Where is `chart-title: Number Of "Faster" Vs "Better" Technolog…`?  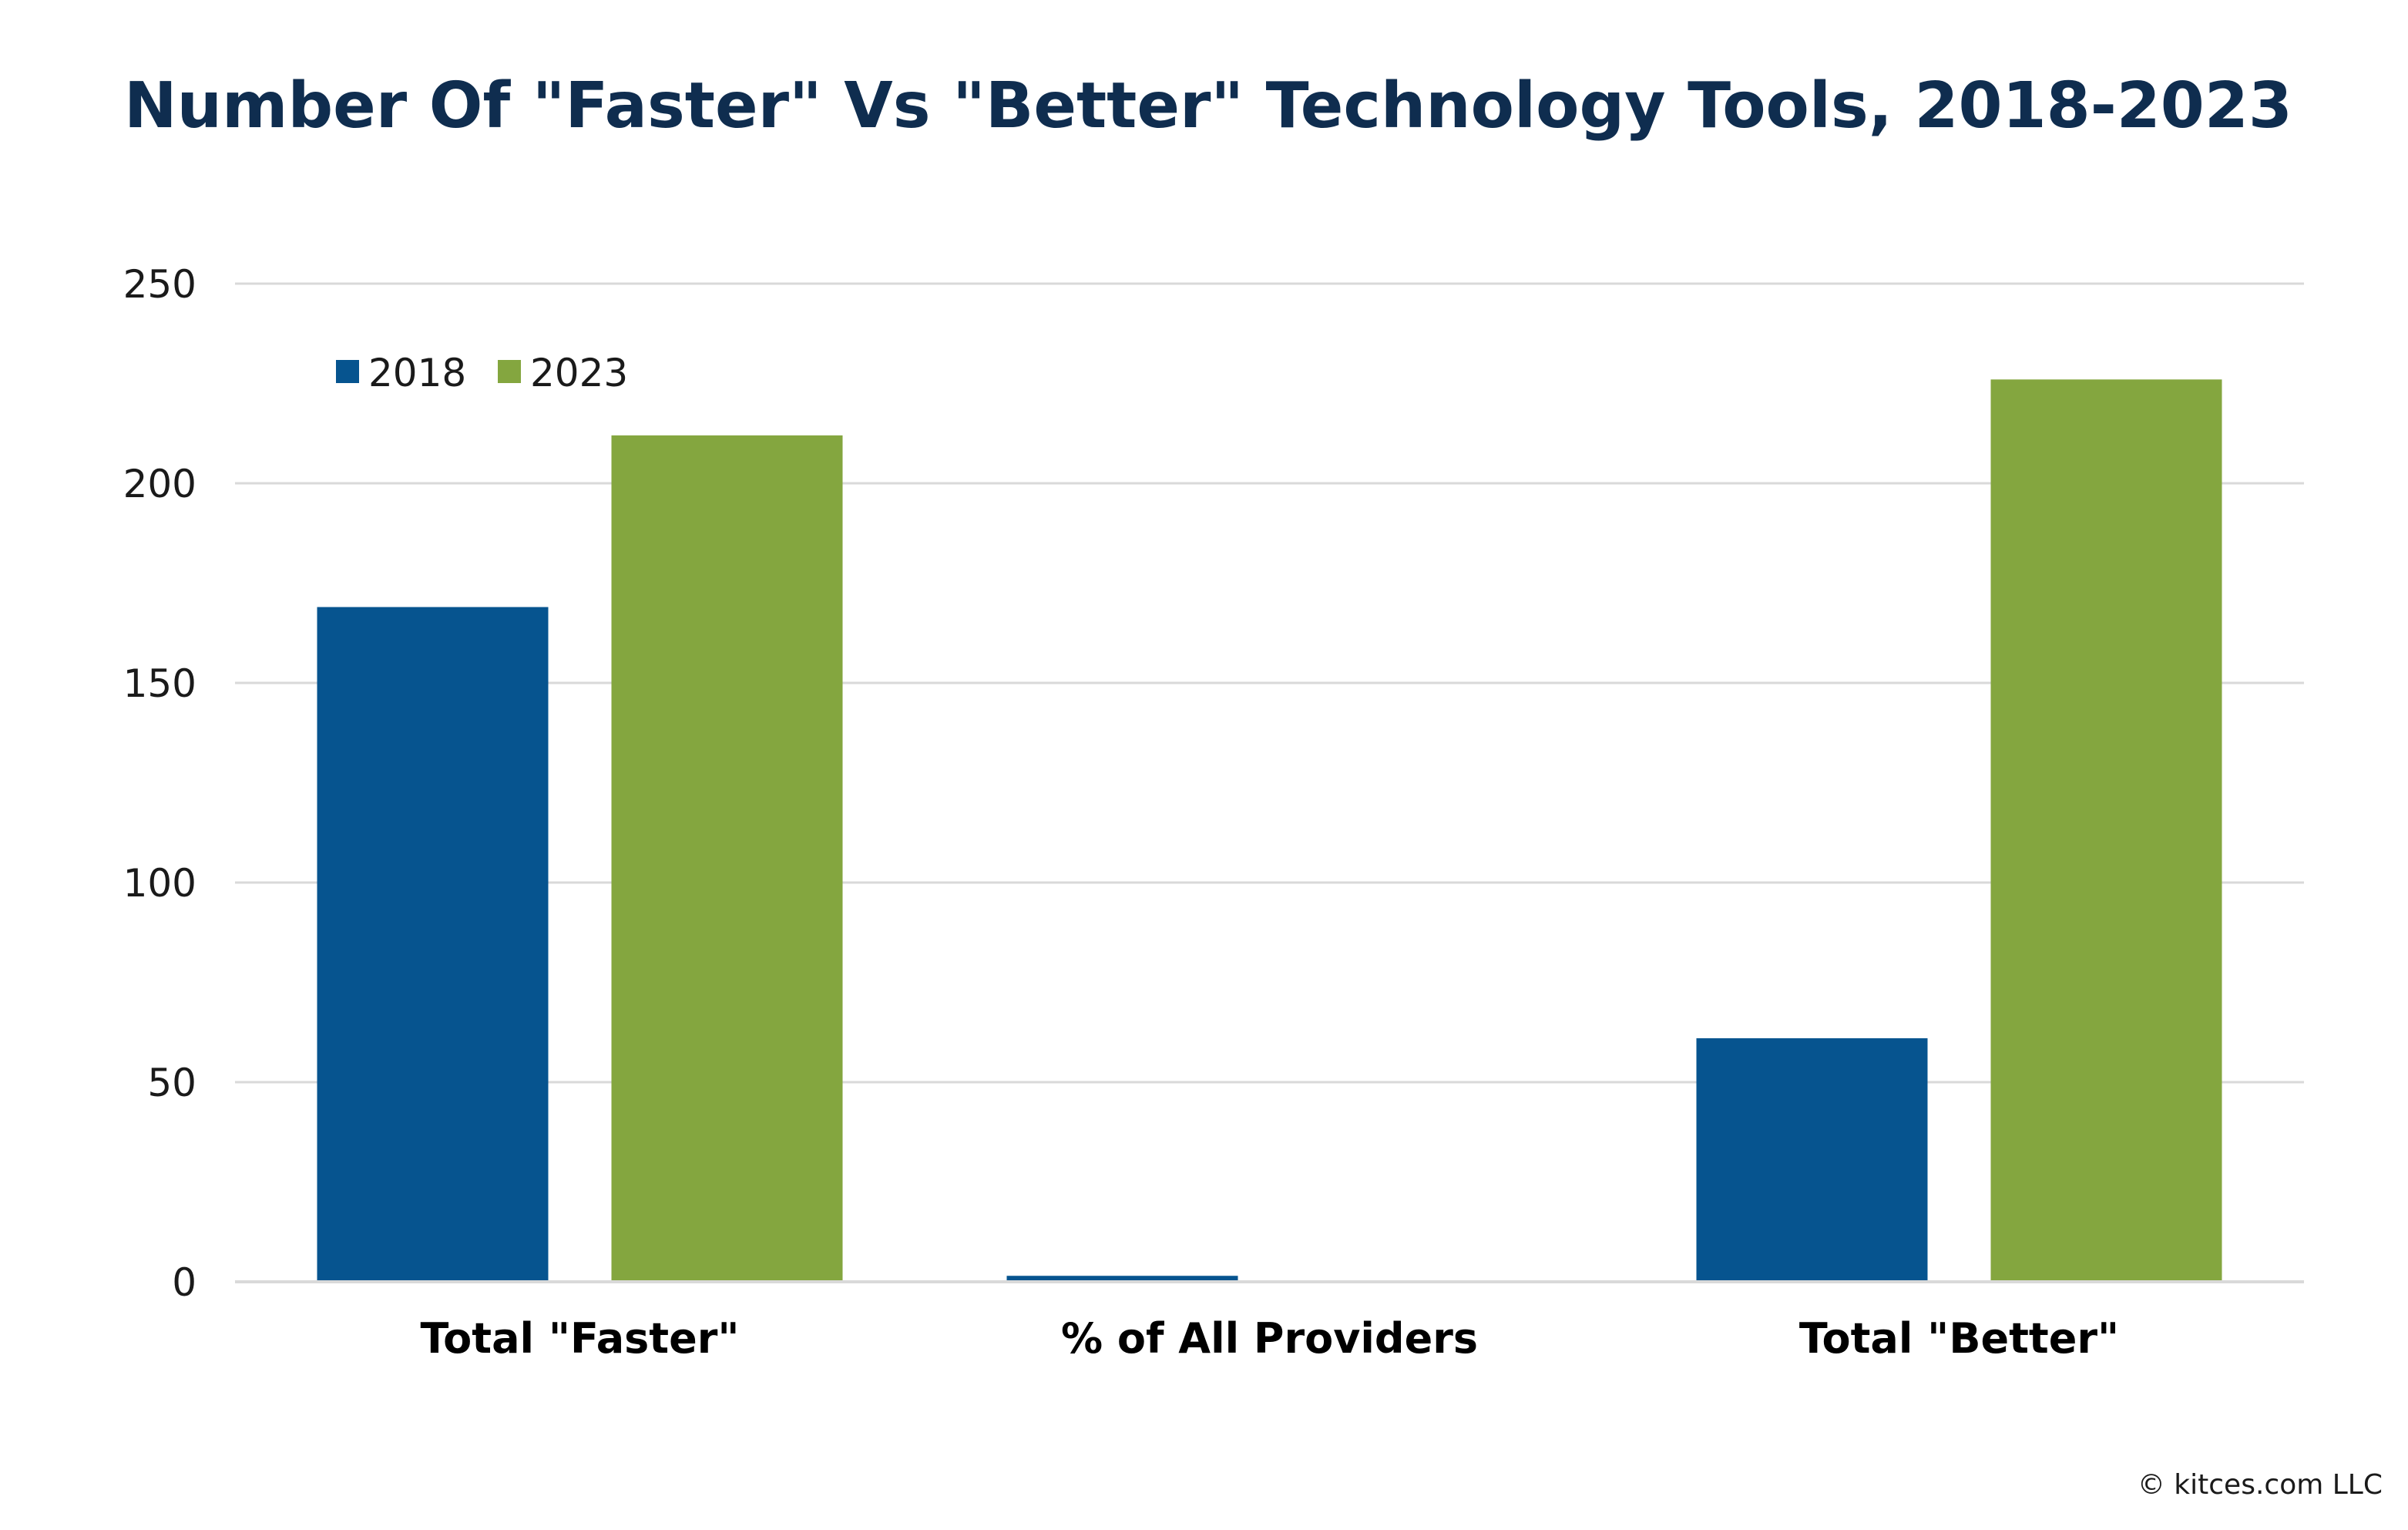
chart-title: Number Of "Faster" Vs "Better" Technolog… is located at coordinates (1208, 106).